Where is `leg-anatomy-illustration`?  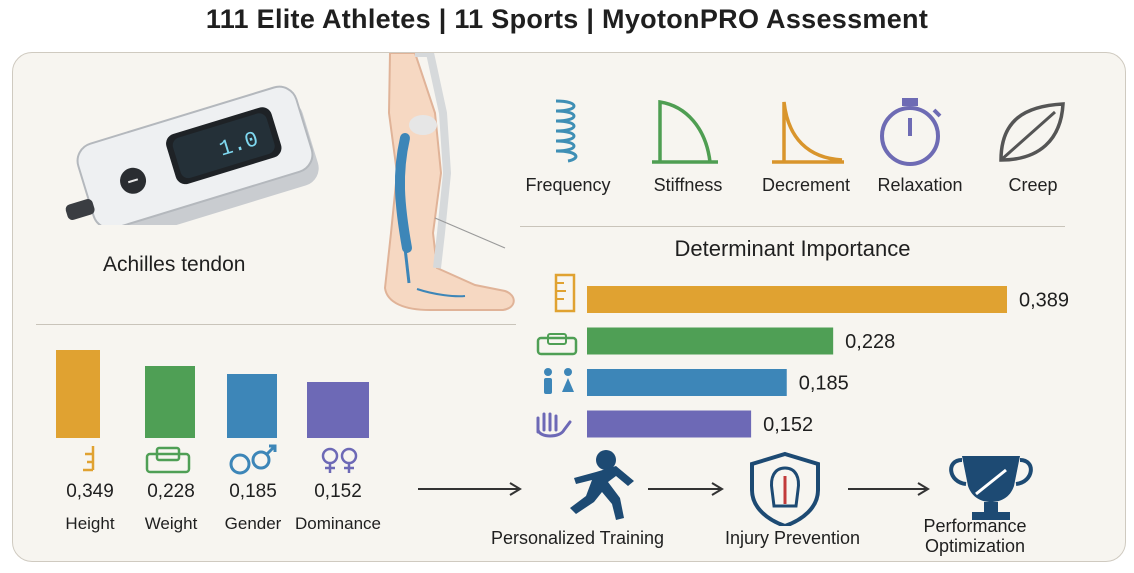 leg-anatomy-illustration is located at coordinates (449, 182).